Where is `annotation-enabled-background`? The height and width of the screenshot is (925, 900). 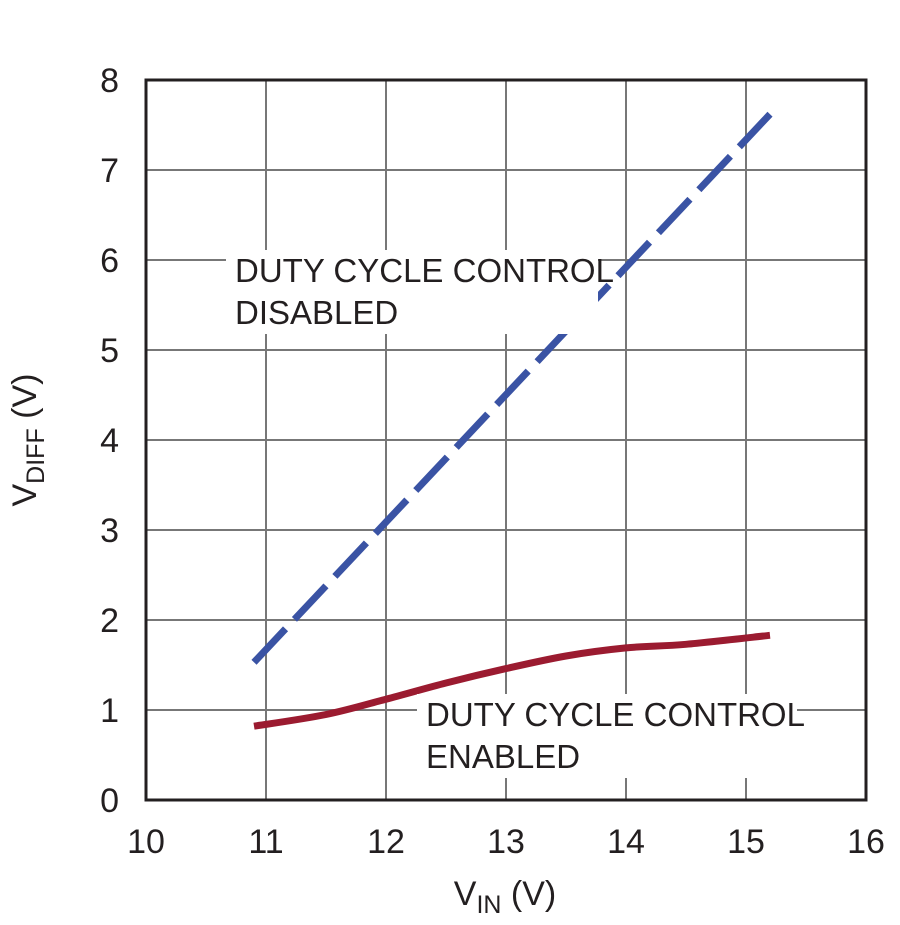 annotation-enabled-background is located at coordinates (607, 736).